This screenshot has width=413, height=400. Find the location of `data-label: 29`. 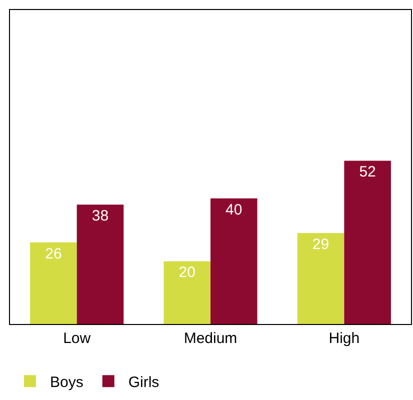

data-label: 29 is located at coordinates (321, 244).